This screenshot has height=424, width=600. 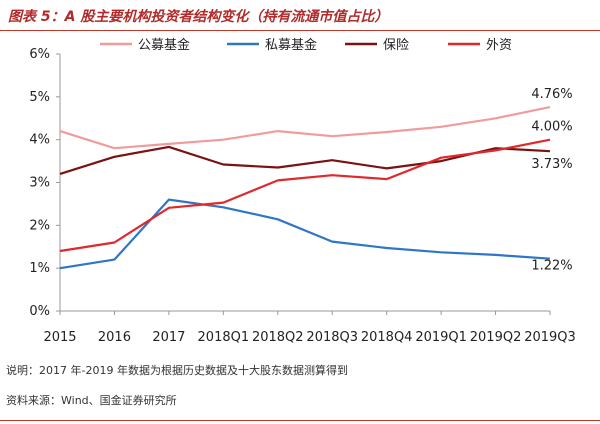 What do you see at coordinates (551, 266) in the screenshot?
I see `end-value-label: 1.22%` at bounding box center [551, 266].